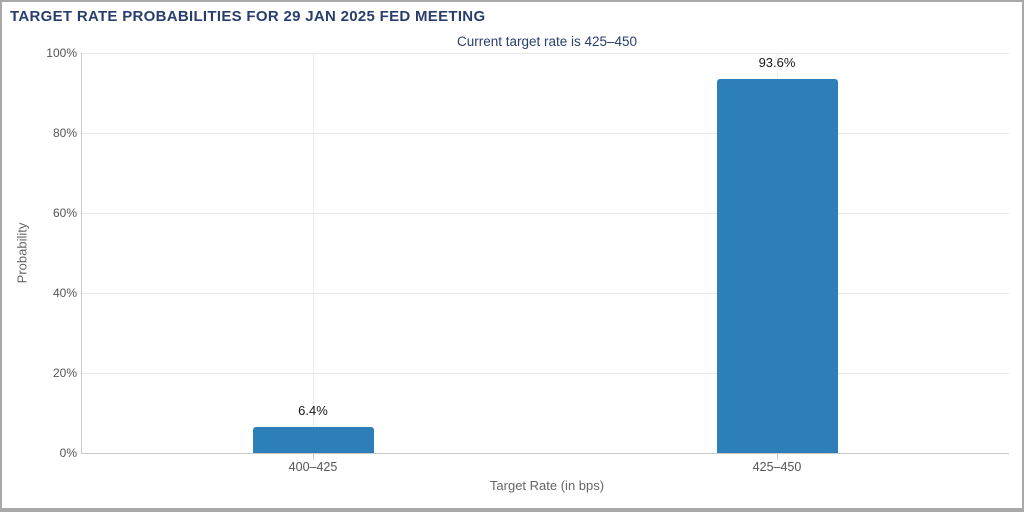 The height and width of the screenshot is (512, 1024). What do you see at coordinates (64, 133) in the screenshot?
I see `y-tick-label-80: 80%` at bounding box center [64, 133].